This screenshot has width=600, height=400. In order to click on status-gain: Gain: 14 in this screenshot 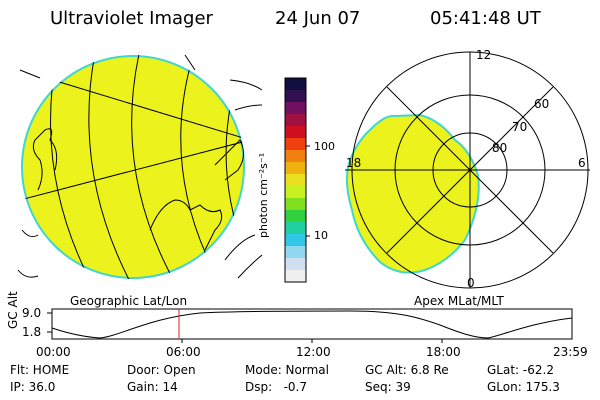, I will do `click(152, 387)`.